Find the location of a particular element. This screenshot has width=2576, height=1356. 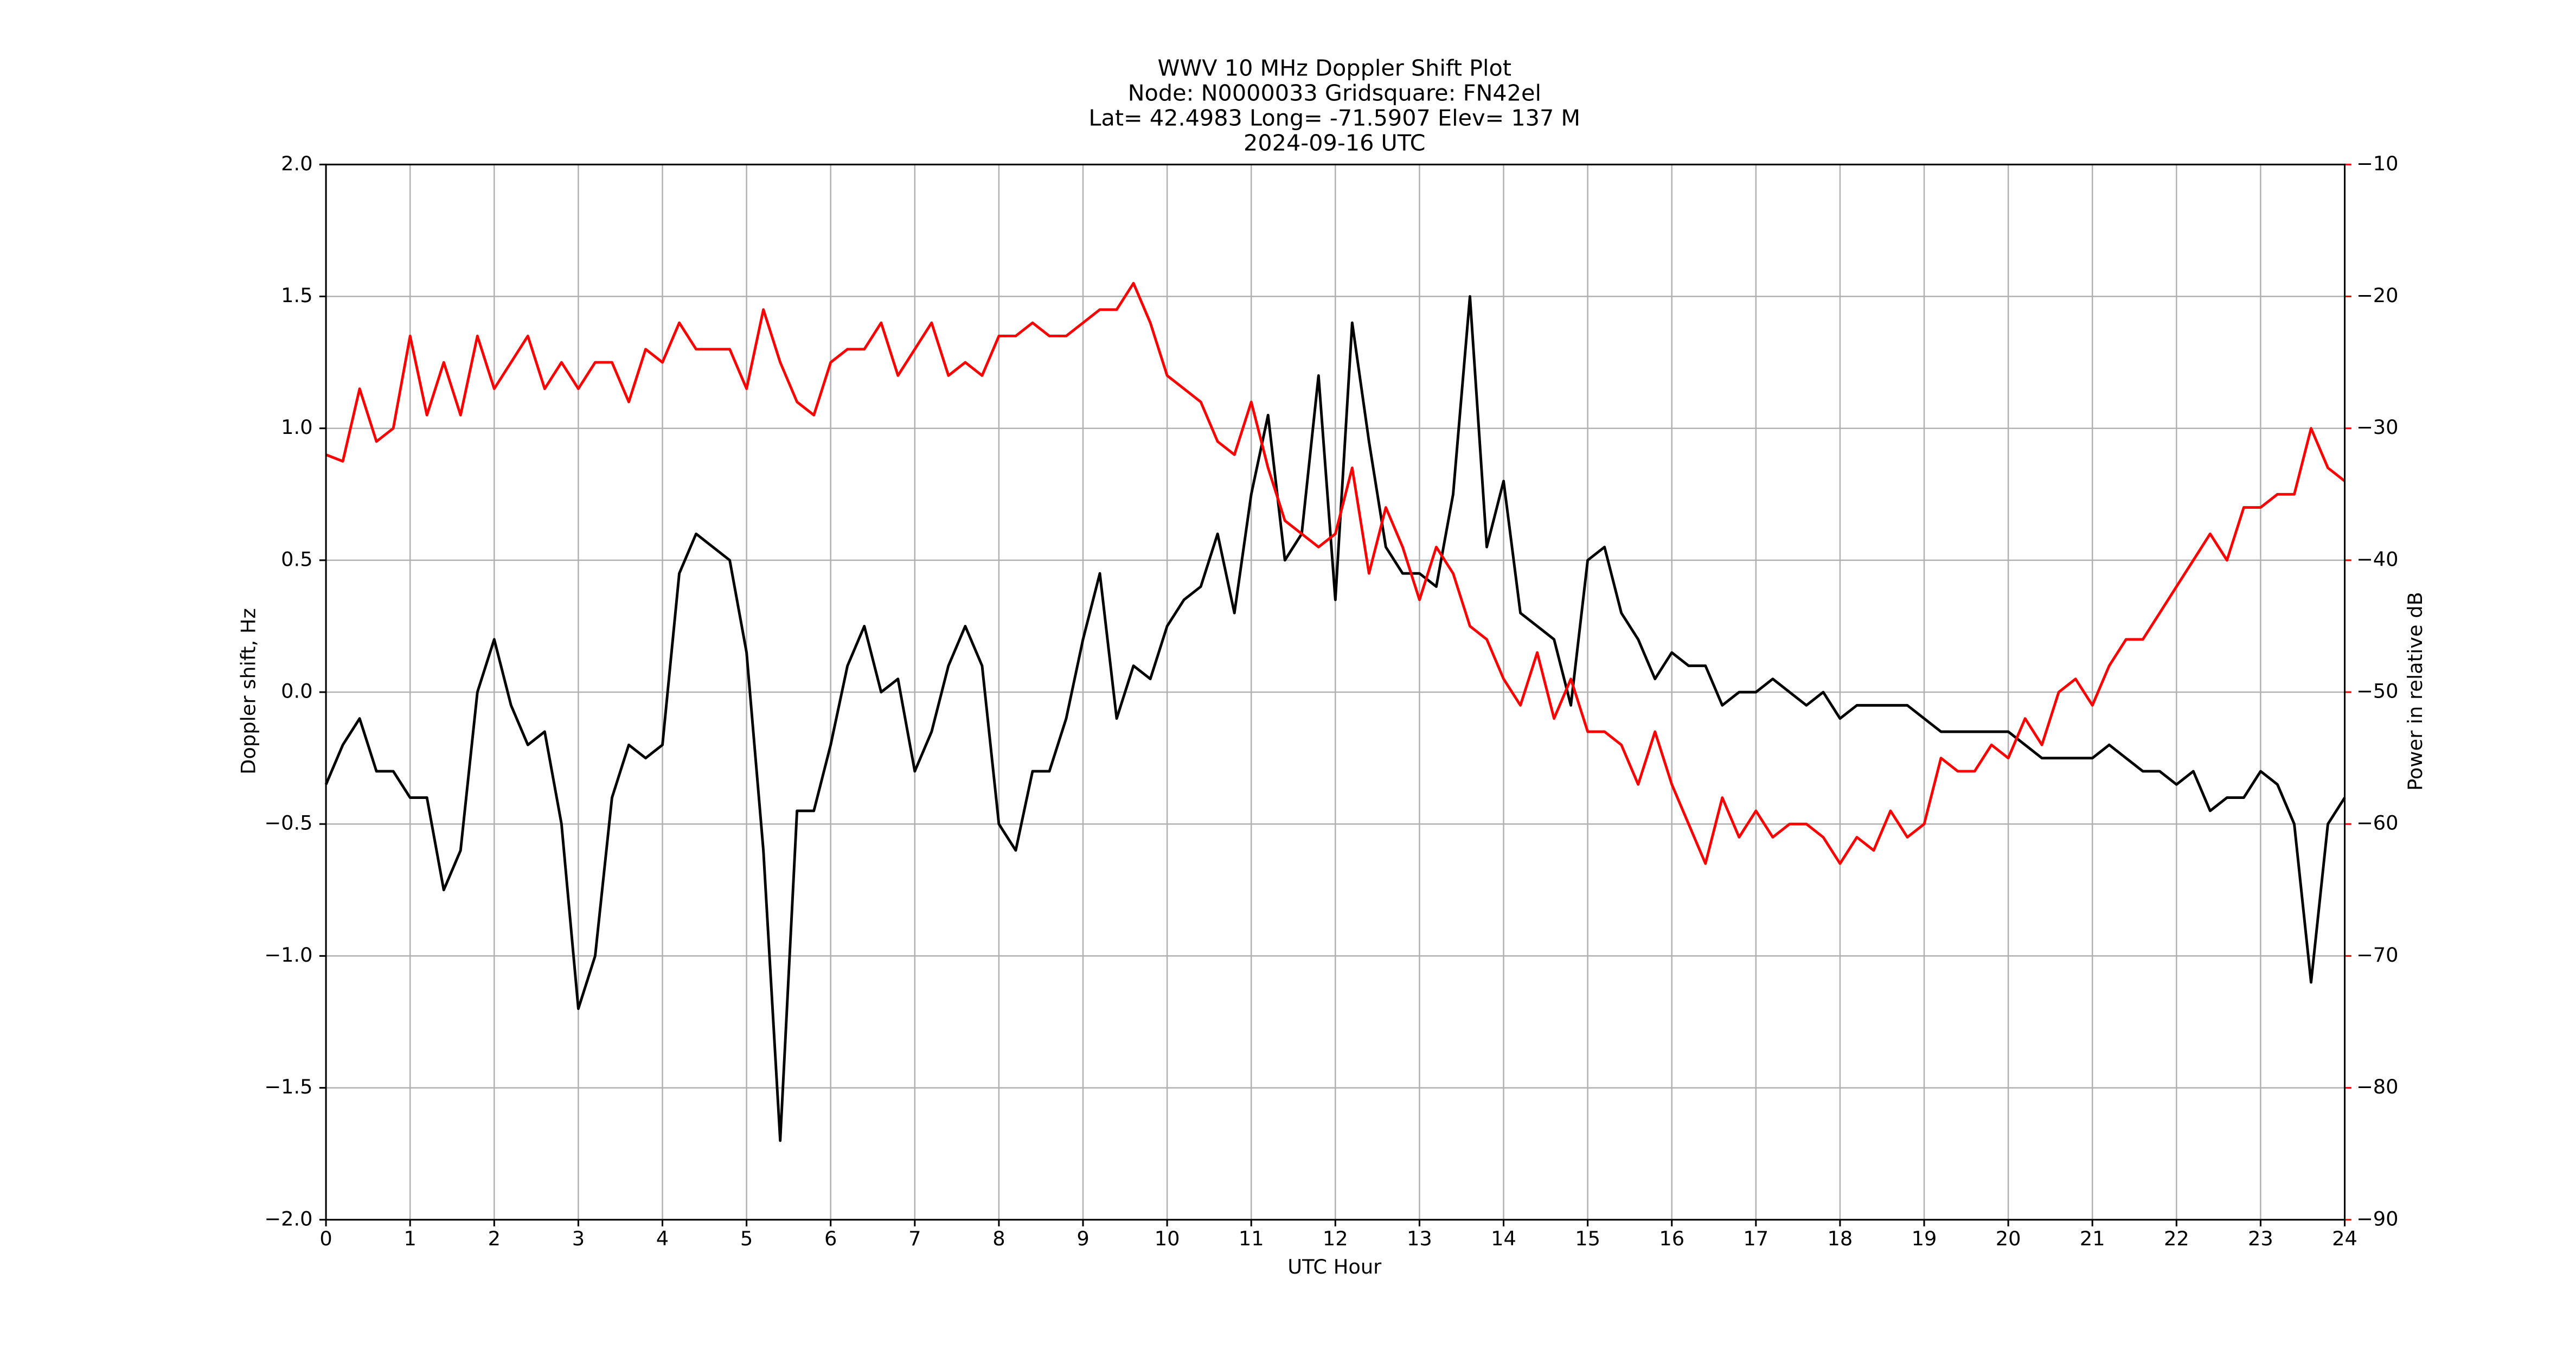

chart-title: WWV 10 MHz Doppler Shift Plot is located at coordinates (1335, 68).